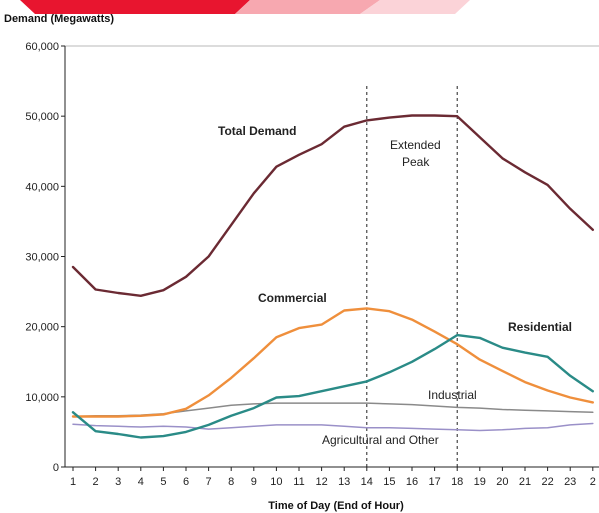  Describe the element at coordinates (231, 482) in the screenshot. I see `x-tick-label: 8` at that location.